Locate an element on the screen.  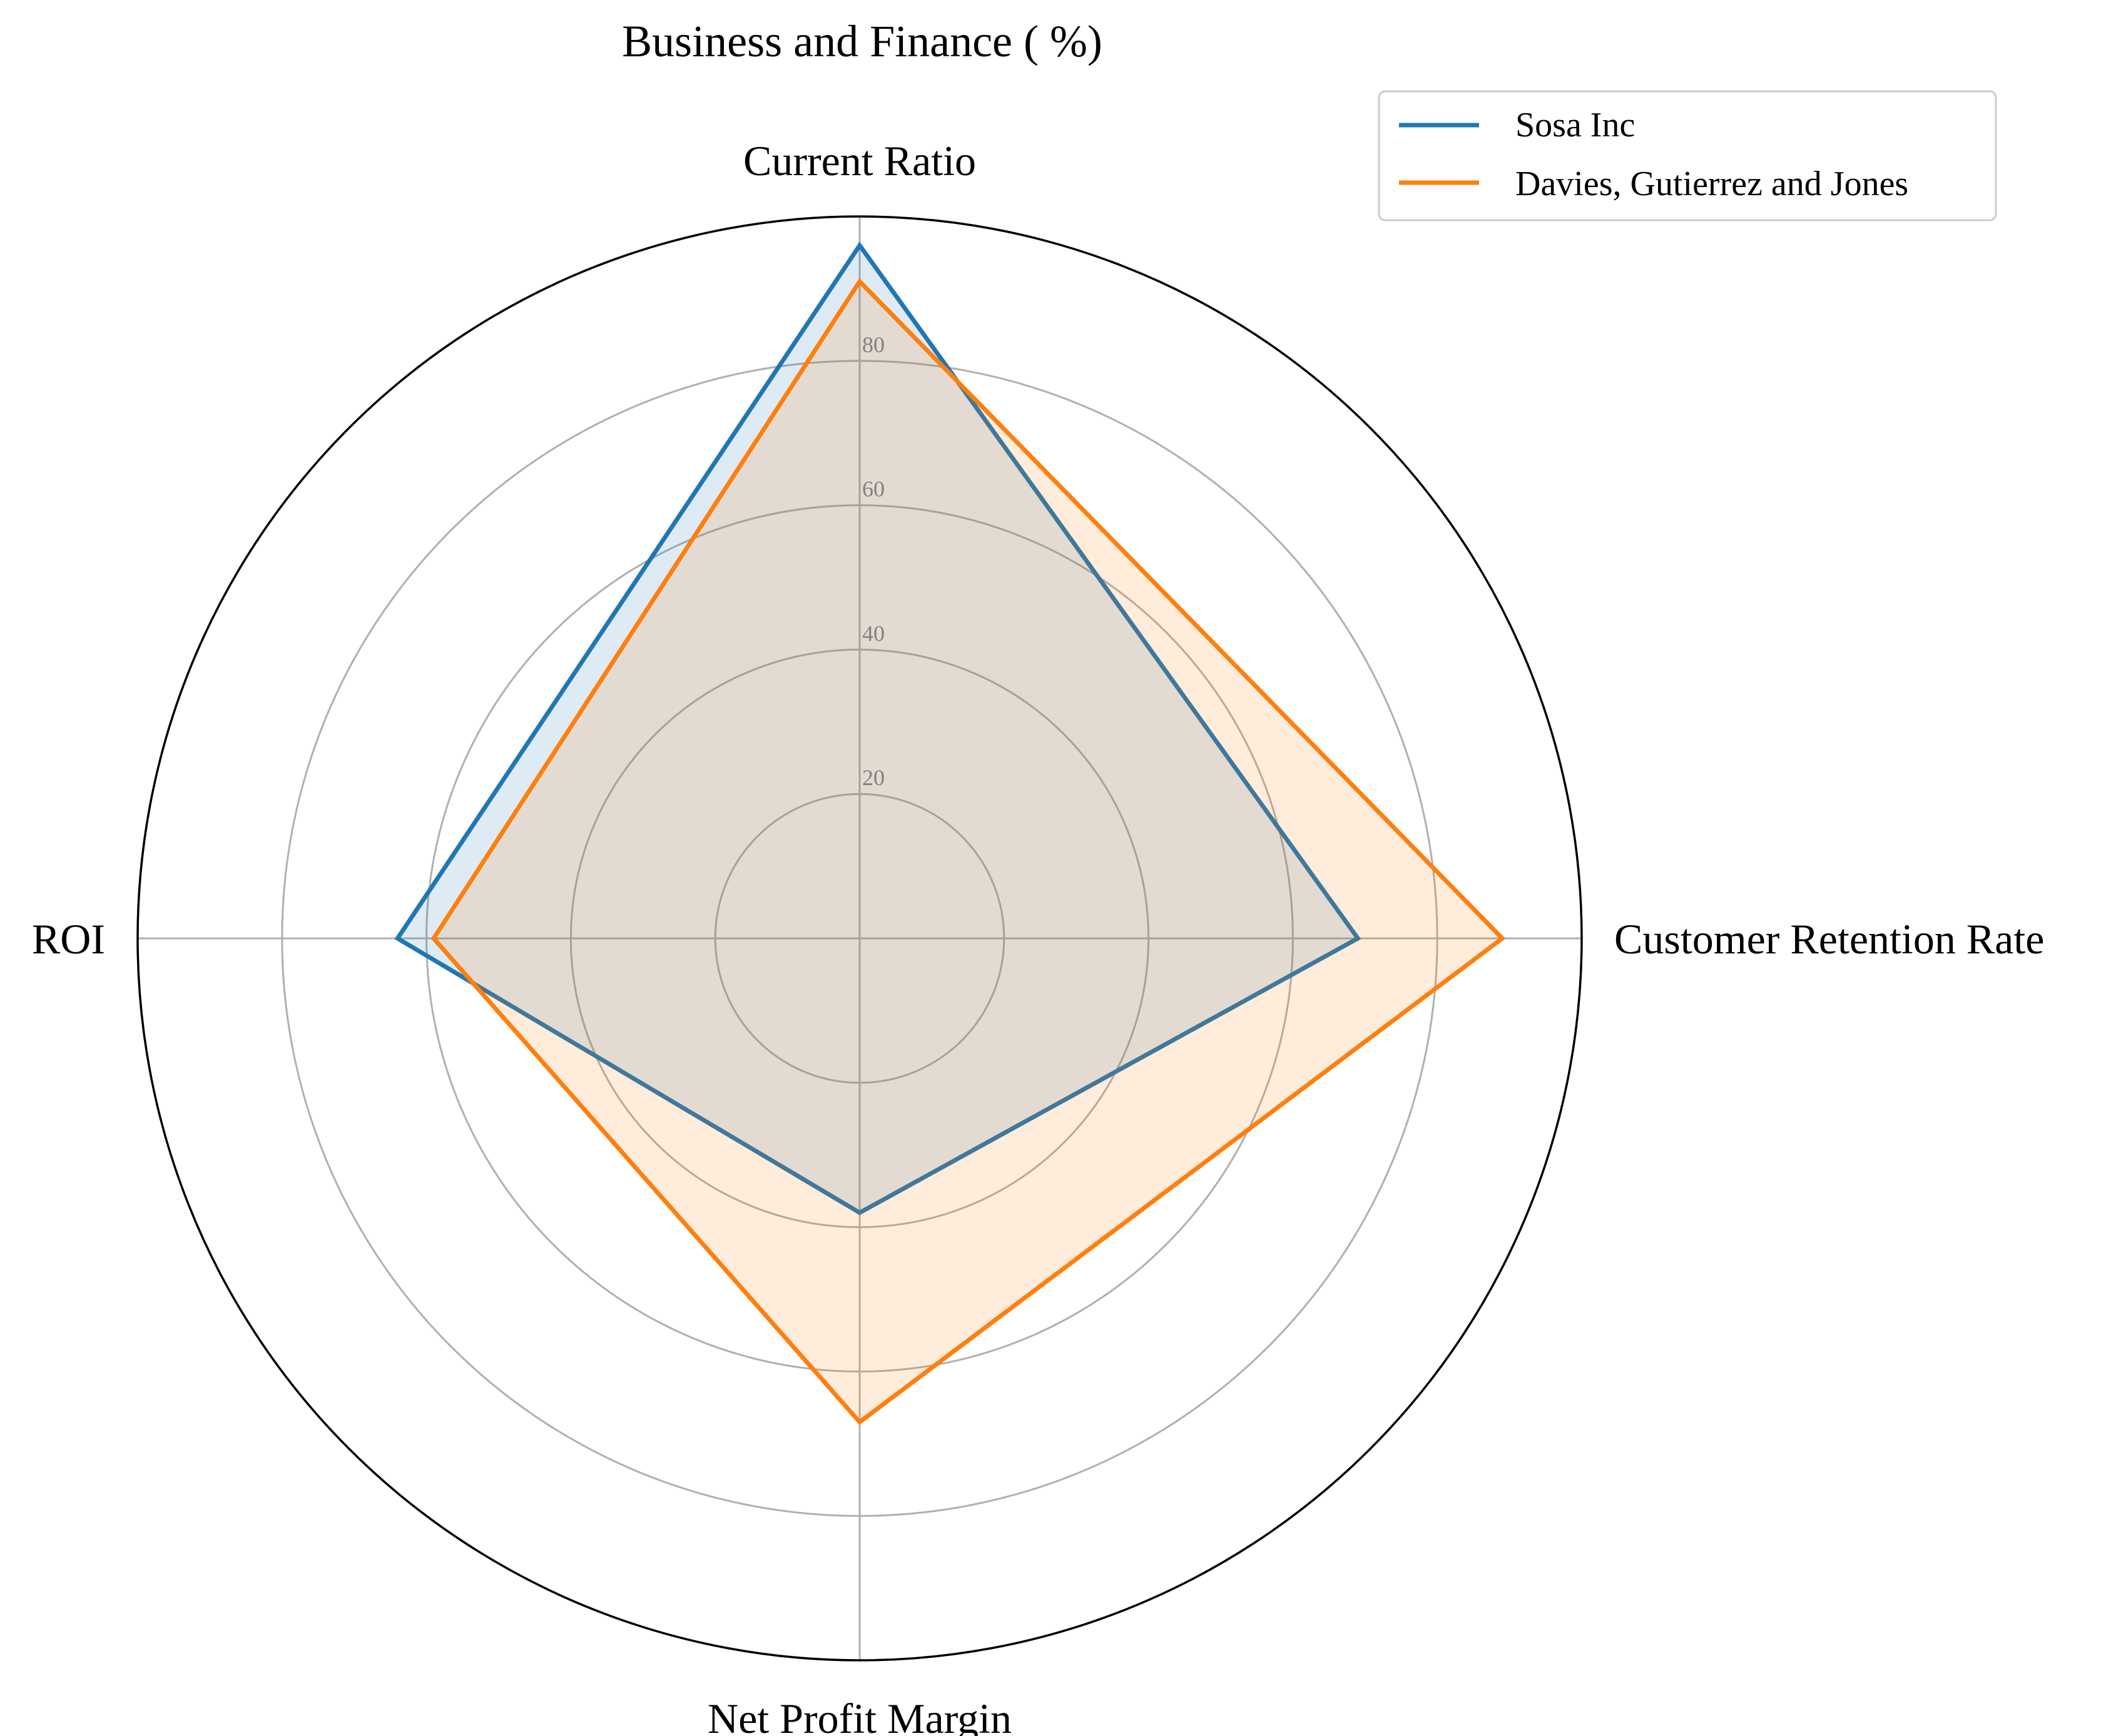
legend-label-sosa-inc: Sosa Inc is located at coordinates (1575, 126).